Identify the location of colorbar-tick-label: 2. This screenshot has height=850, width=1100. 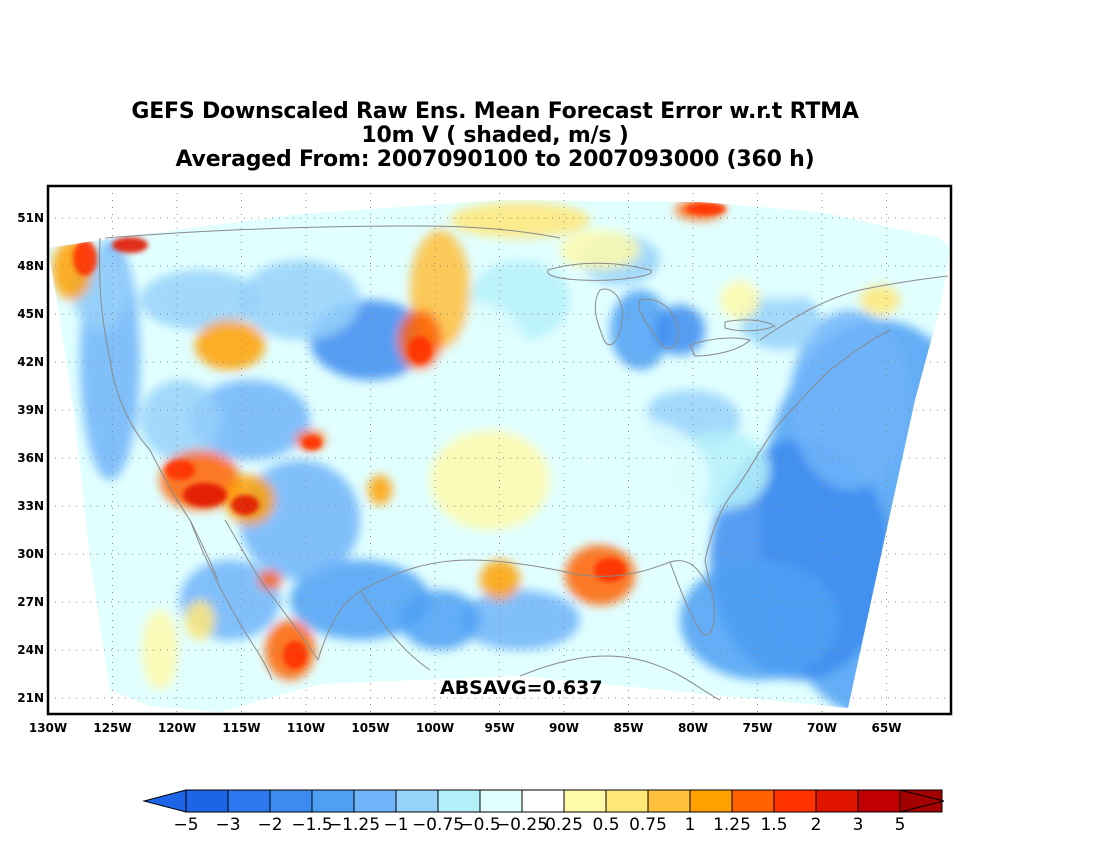
(816, 825).